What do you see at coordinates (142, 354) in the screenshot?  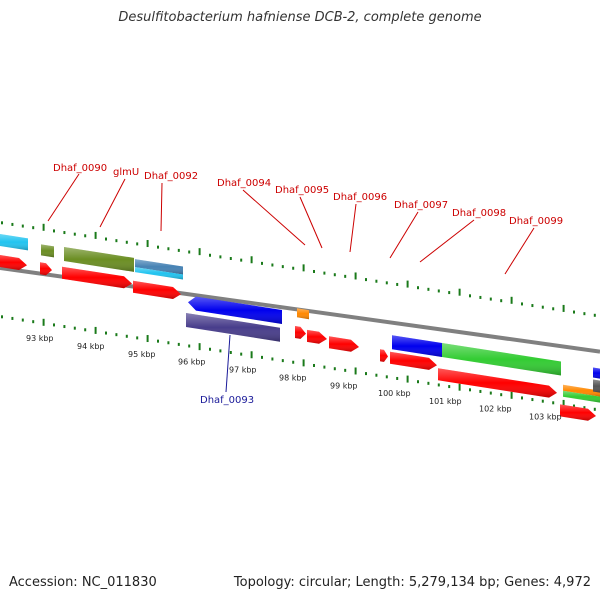 I see `kbp-label: 95 kbp` at bounding box center [142, 354].